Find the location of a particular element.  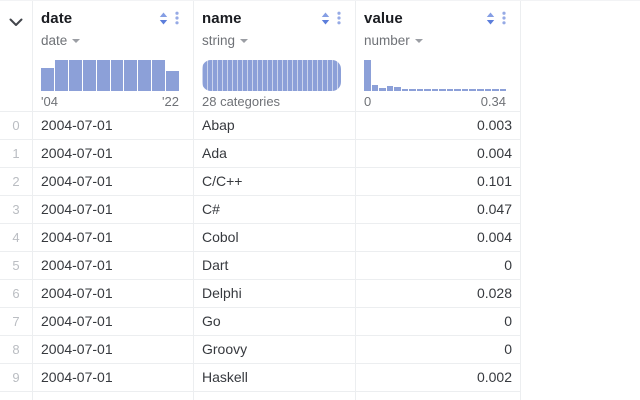

cell-name: C# is located at coordinates (275, 210).